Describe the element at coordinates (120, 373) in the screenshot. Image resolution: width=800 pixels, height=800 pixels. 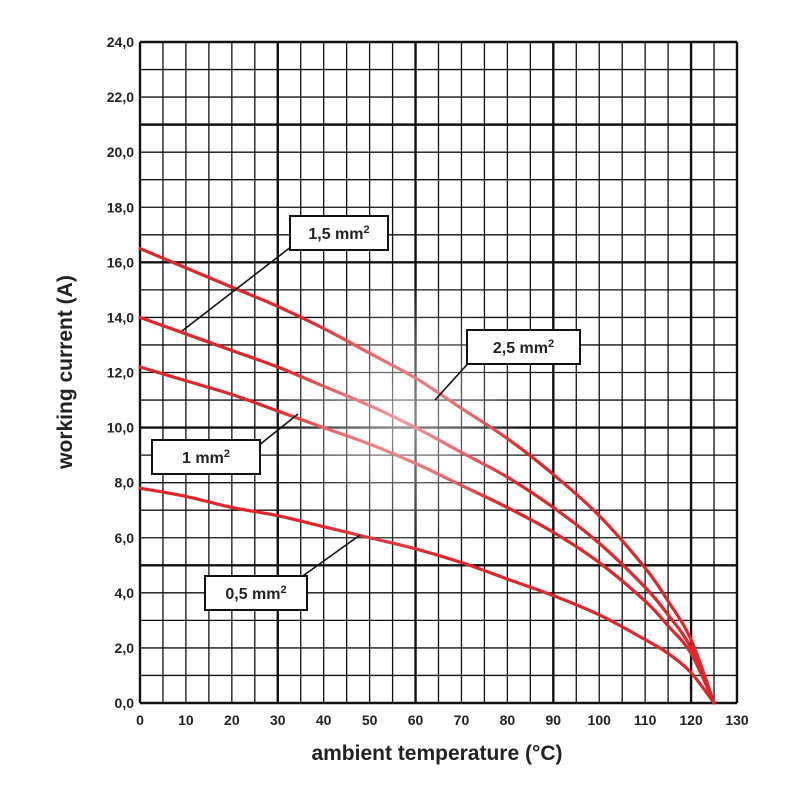
I see `y-tick-label: 12,0` at that location.